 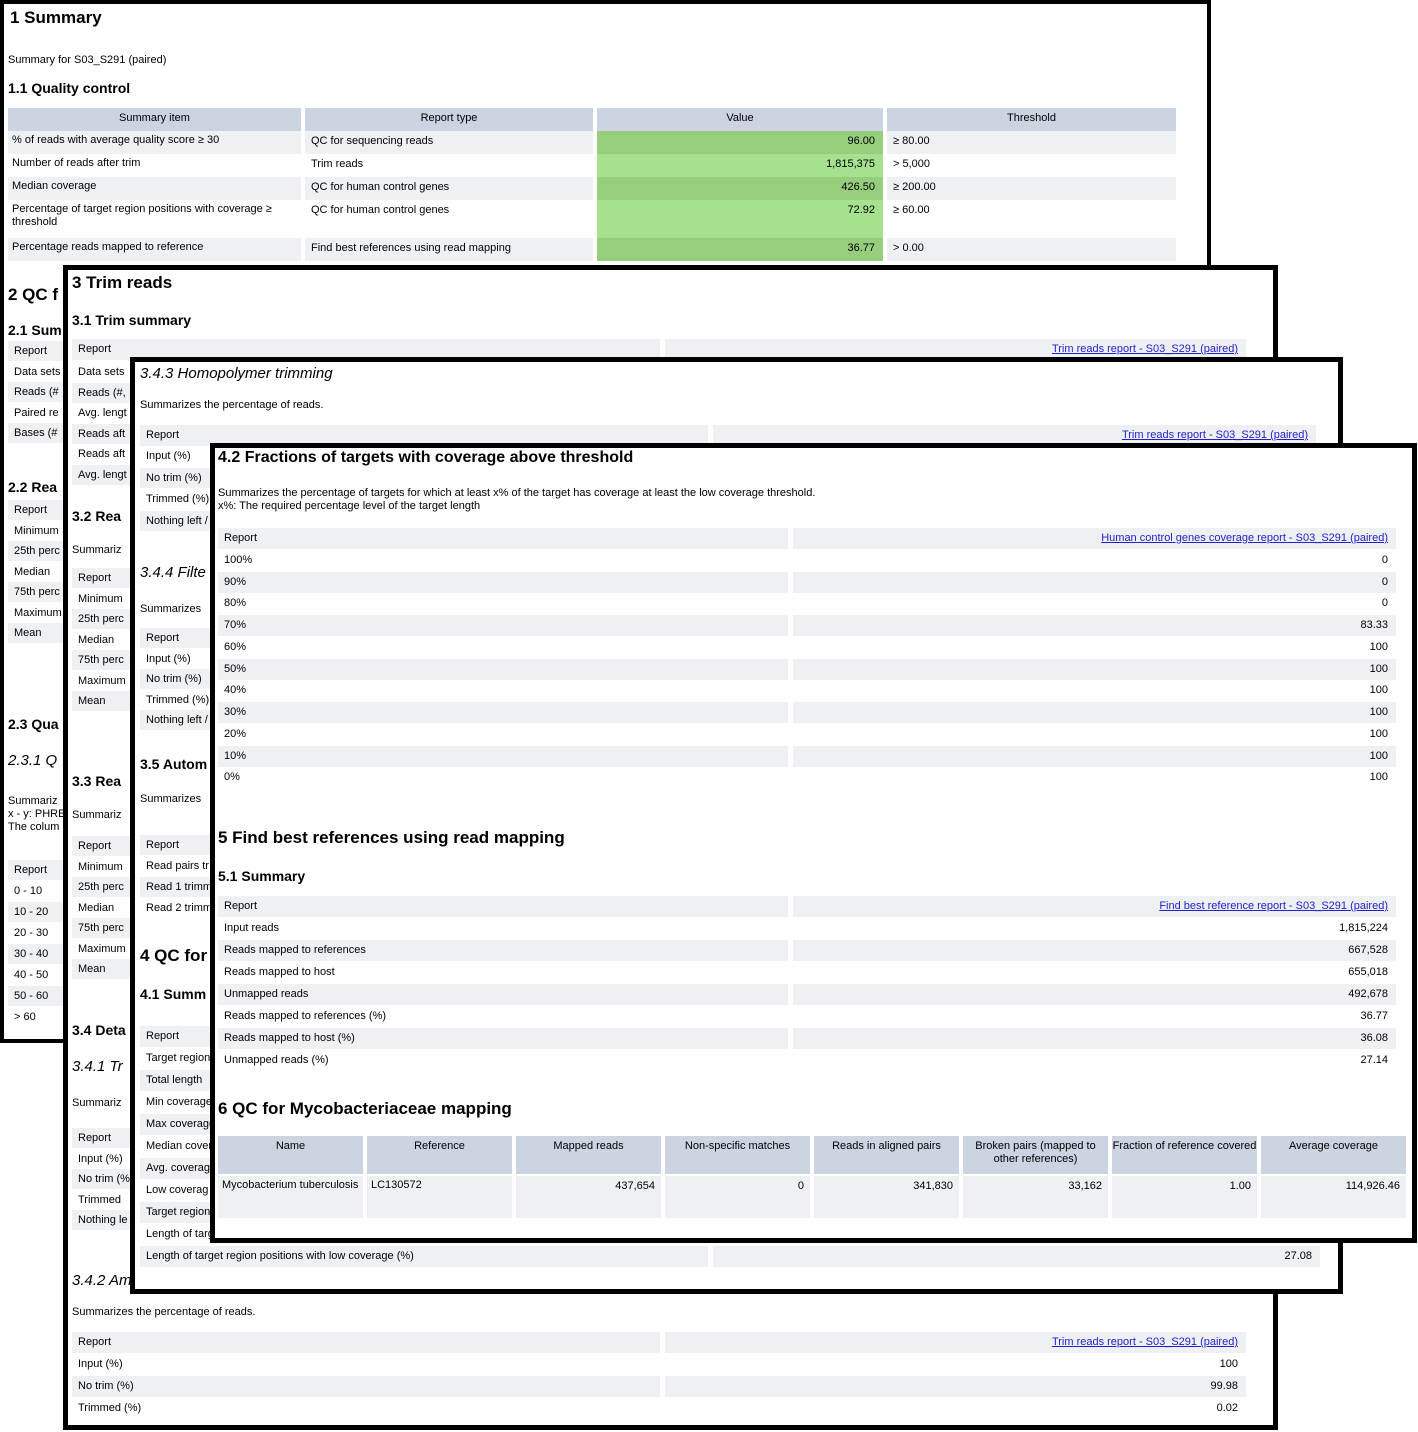 What do you see at coordinates (737, 1197) in the screenshot?
I see `number-cell: 0` at bounding box center [737, 1197].